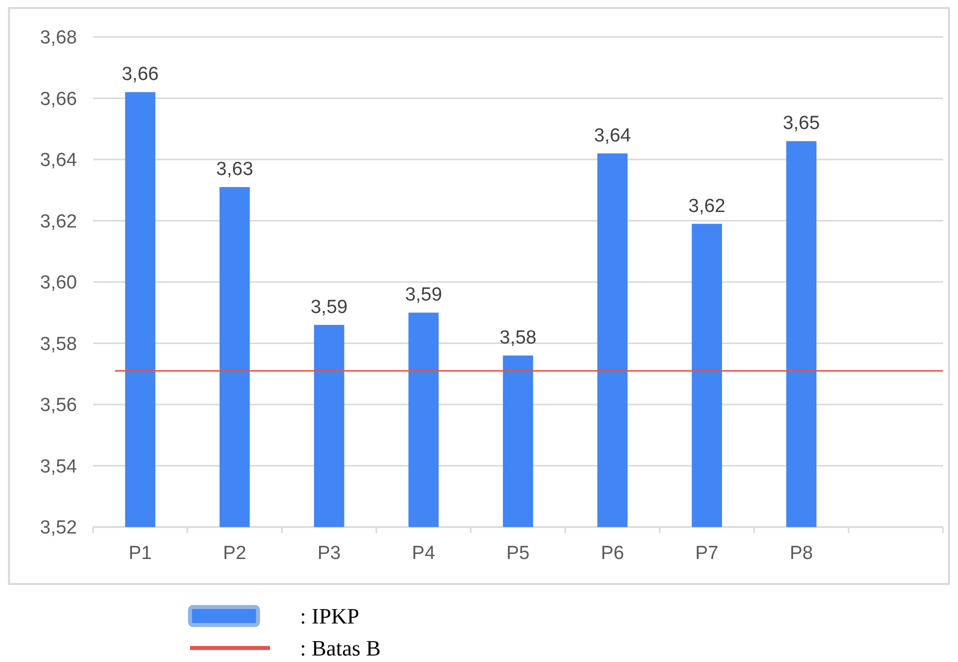  I want to click on data-label: 3,63, so click(235, 169).